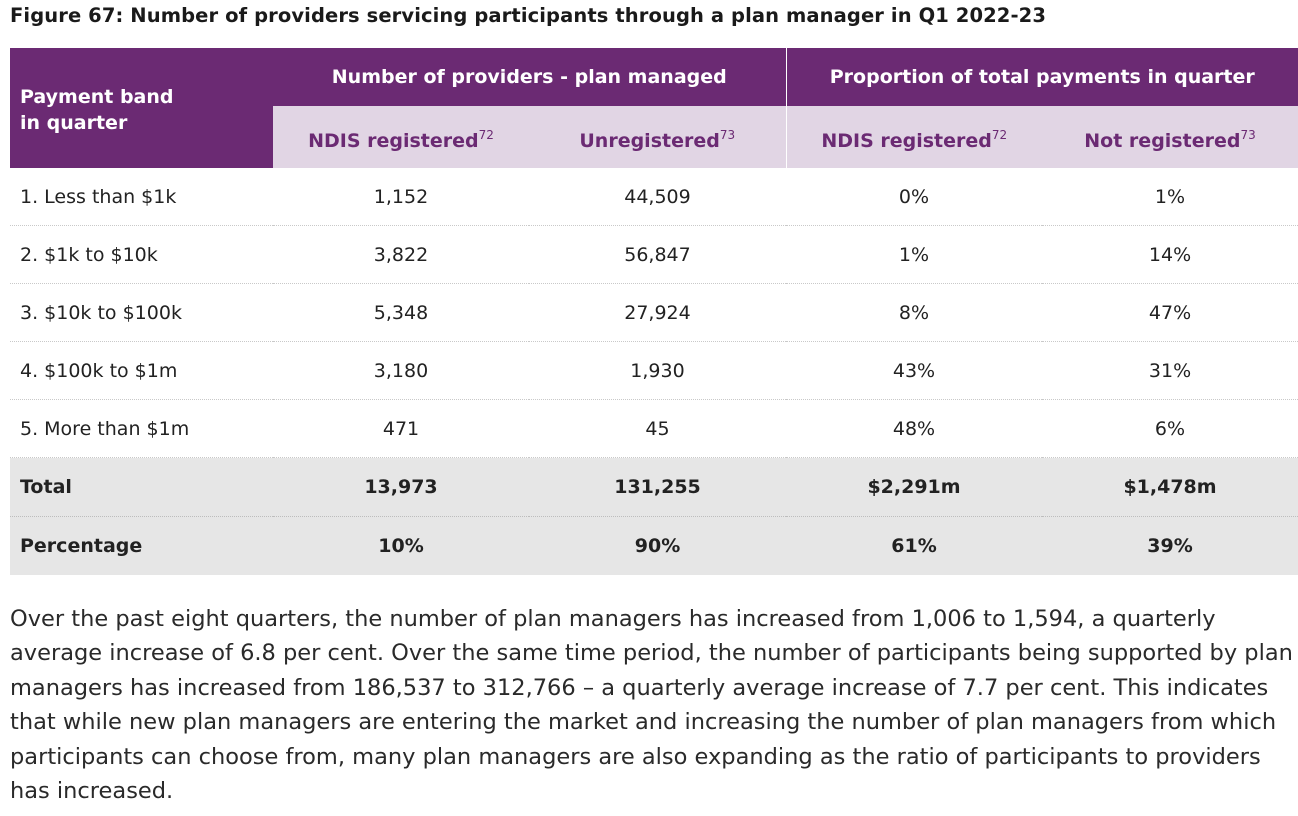 The width and height of the screenshot is (1298, 816). I want to click on ndis-registered-cell: 5,348, so click(401, 312).